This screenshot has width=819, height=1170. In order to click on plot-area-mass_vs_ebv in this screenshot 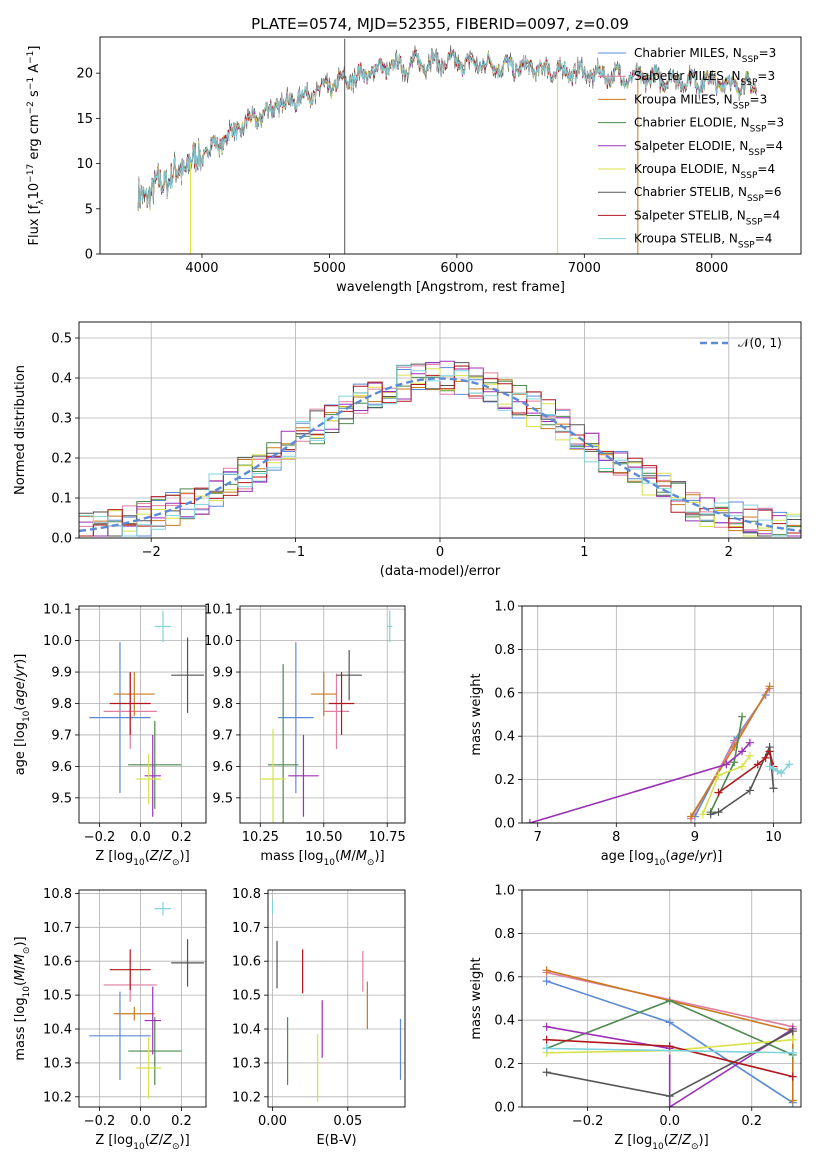, I will do `click(336, 1001)`.